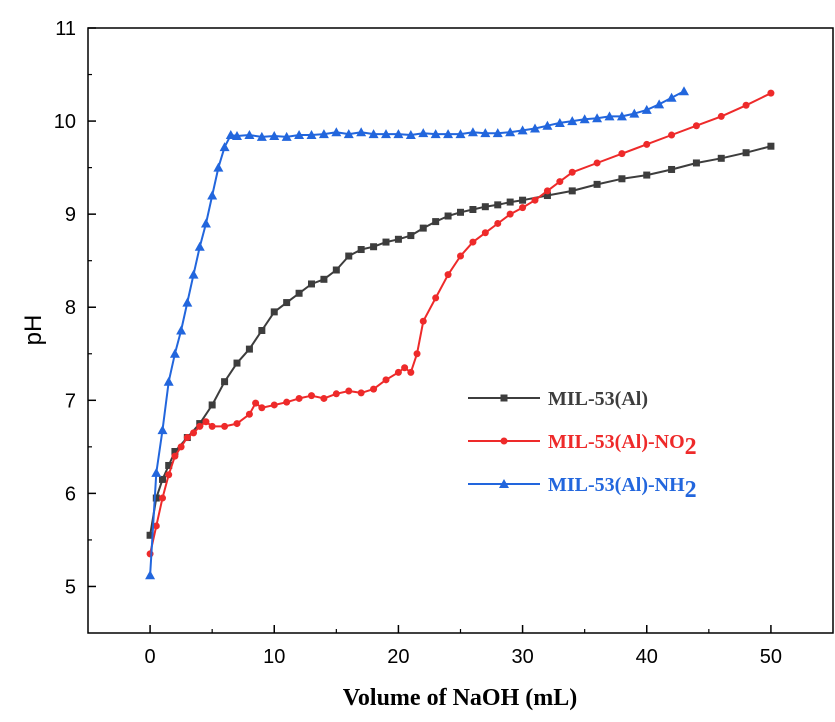 Image resolution: width=835 pixels, height=722 pixels. What do you see at coordinates (504, 483) in the screenshot?
I see `legend-marker` at bounding box center [504, 483].